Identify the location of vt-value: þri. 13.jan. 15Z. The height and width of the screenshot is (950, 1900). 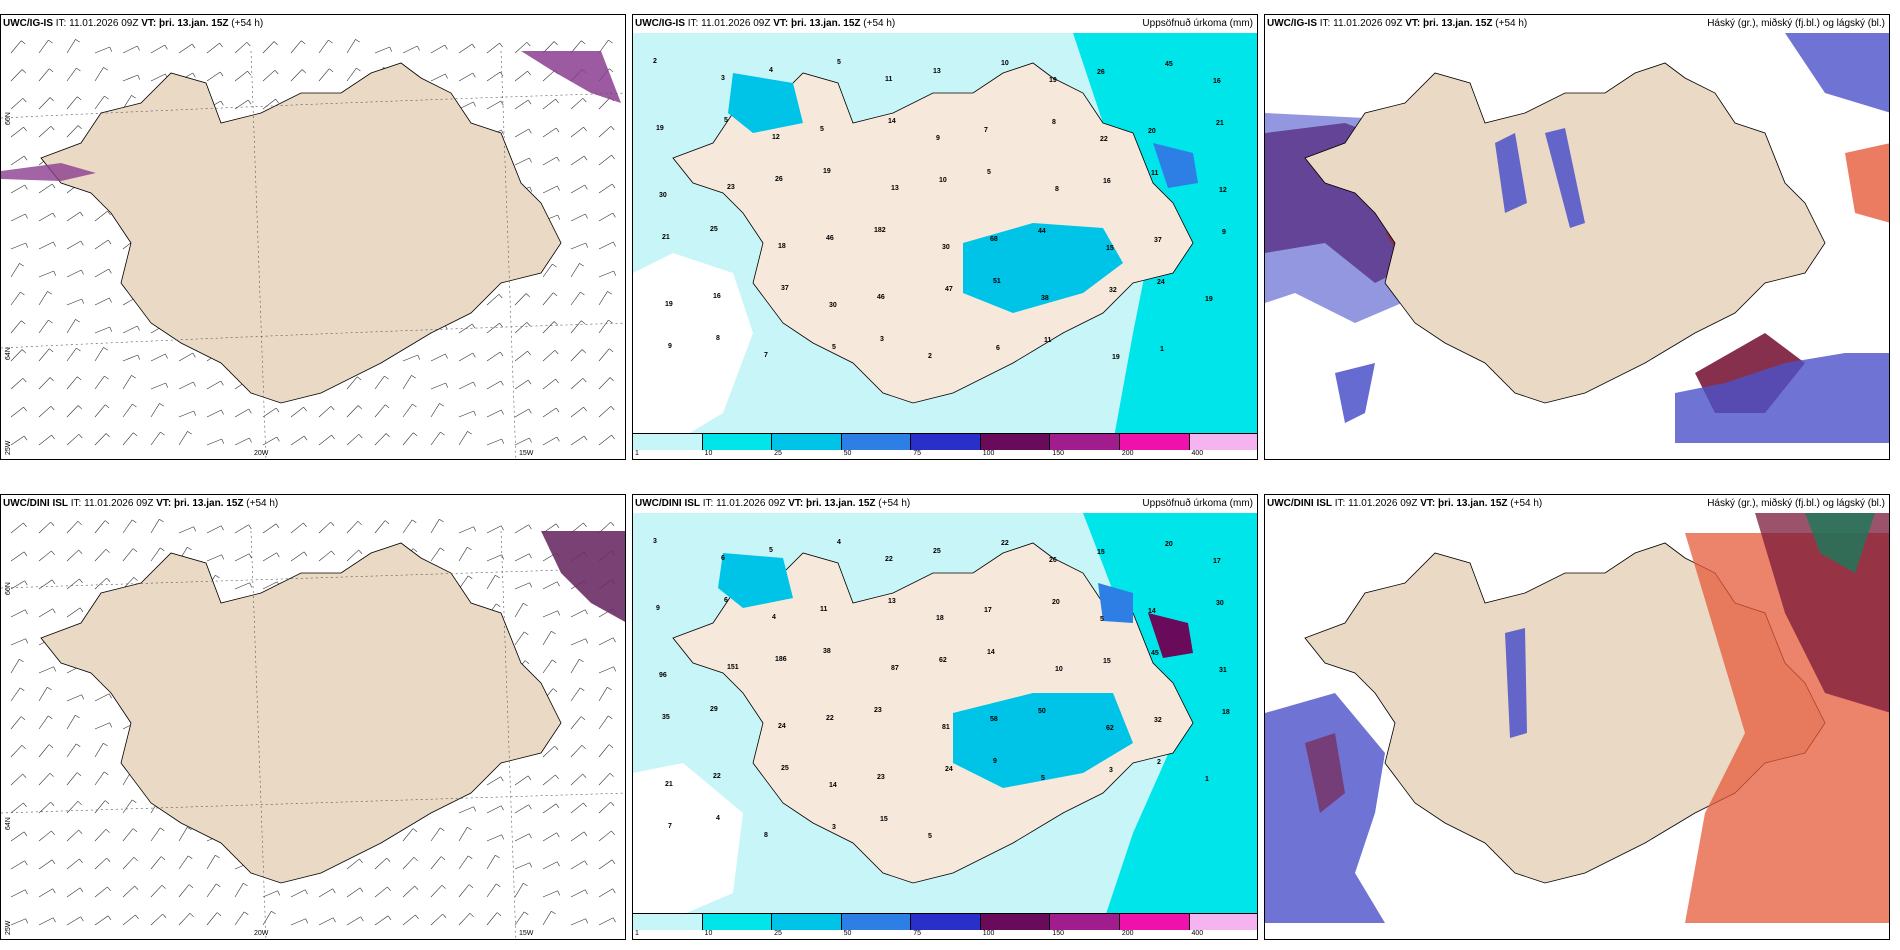
(1473, 503).